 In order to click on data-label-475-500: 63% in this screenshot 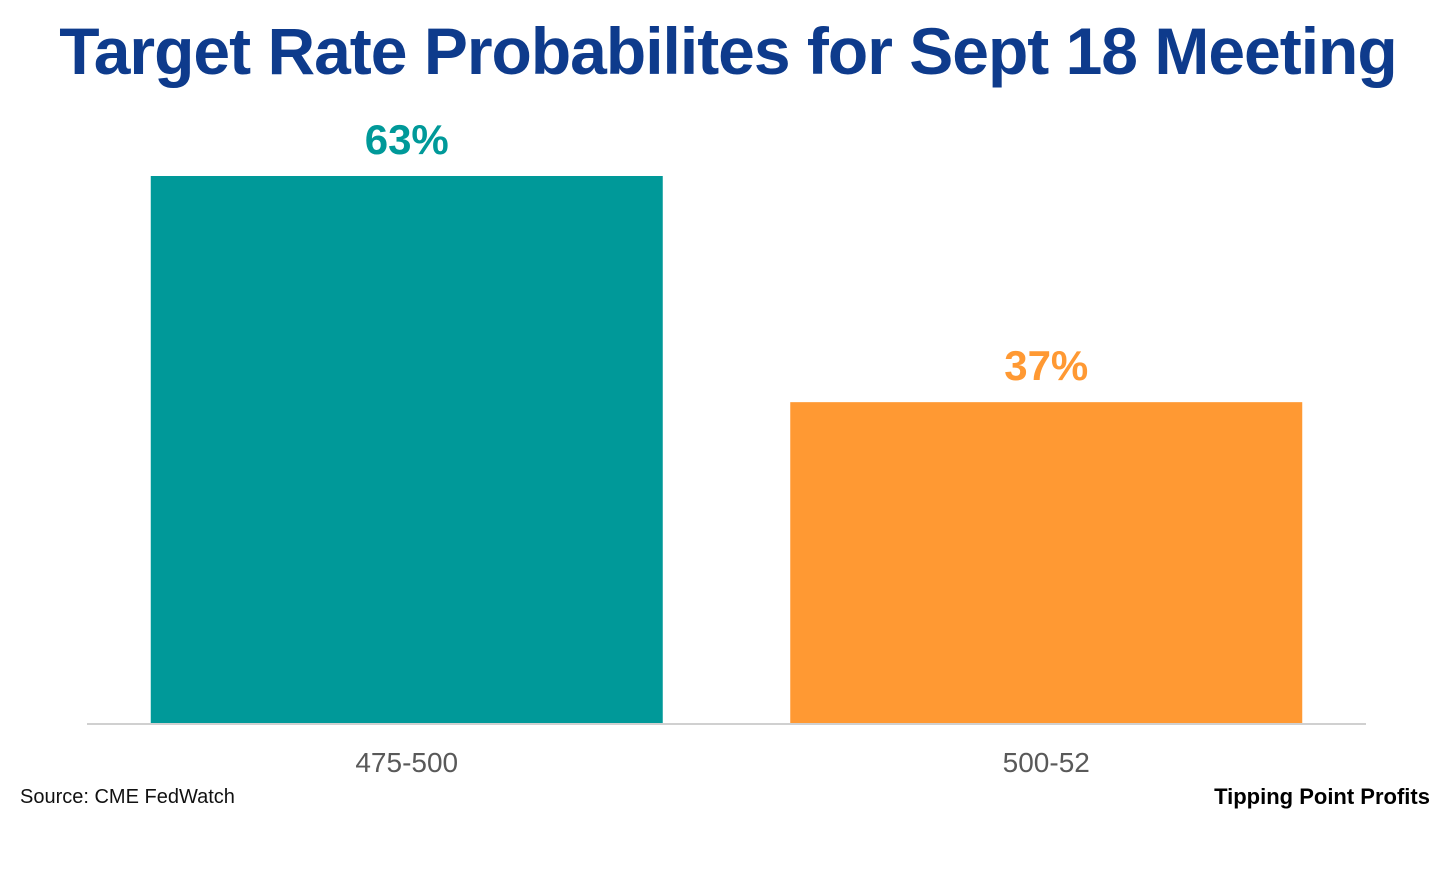, I will do `click(407, 139)`.